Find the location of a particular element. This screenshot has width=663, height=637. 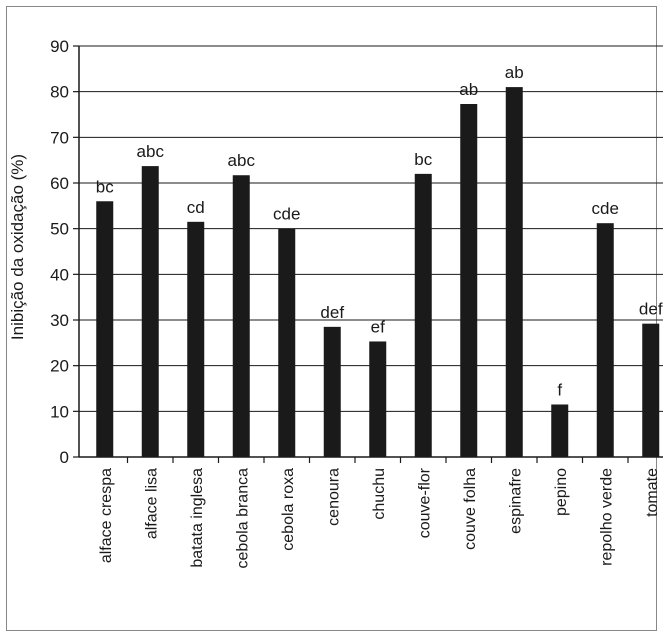

x-tick-label: chuchu is located at coordinates (379, 494).